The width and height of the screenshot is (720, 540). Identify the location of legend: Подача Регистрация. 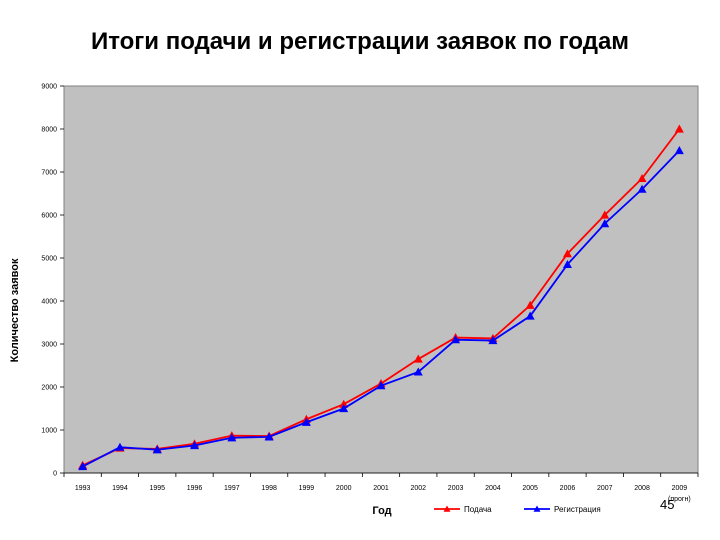
(517, 509).